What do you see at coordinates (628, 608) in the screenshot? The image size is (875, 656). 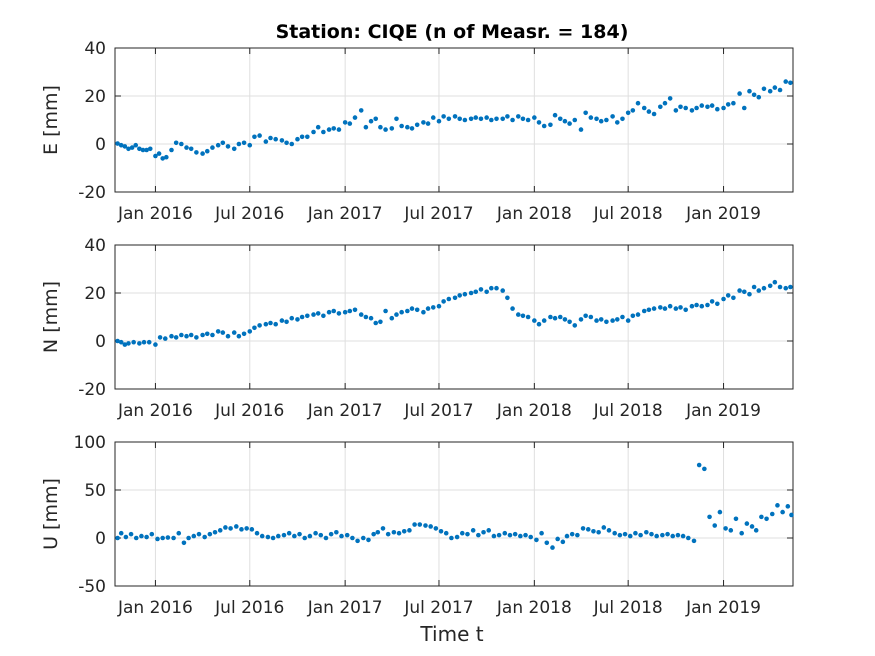 I see `x-tick-label: Jul 2018` at bounding box center [628, 608].